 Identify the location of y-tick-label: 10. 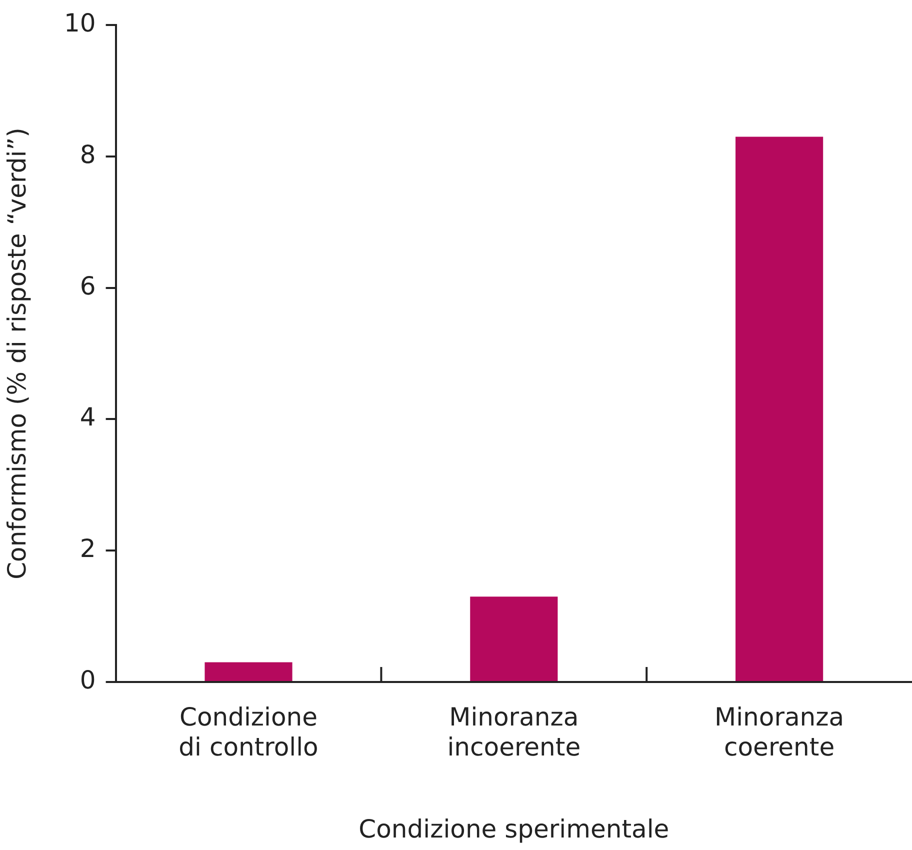
(80, 23).